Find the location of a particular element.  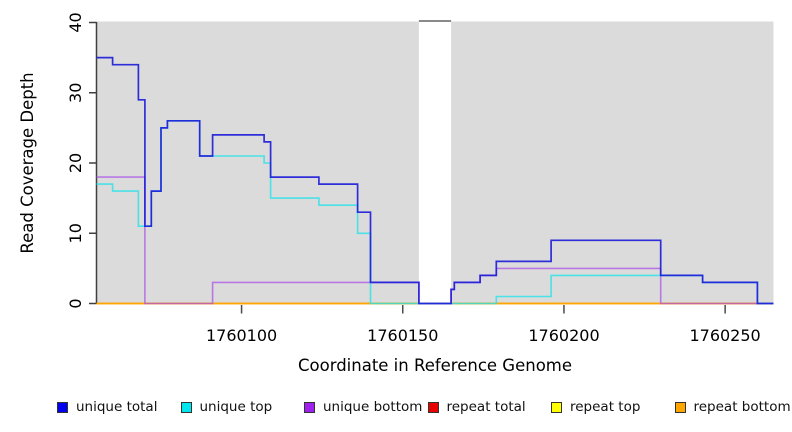

legend-item-label: unique bottom is located at coordinates (373, 407).